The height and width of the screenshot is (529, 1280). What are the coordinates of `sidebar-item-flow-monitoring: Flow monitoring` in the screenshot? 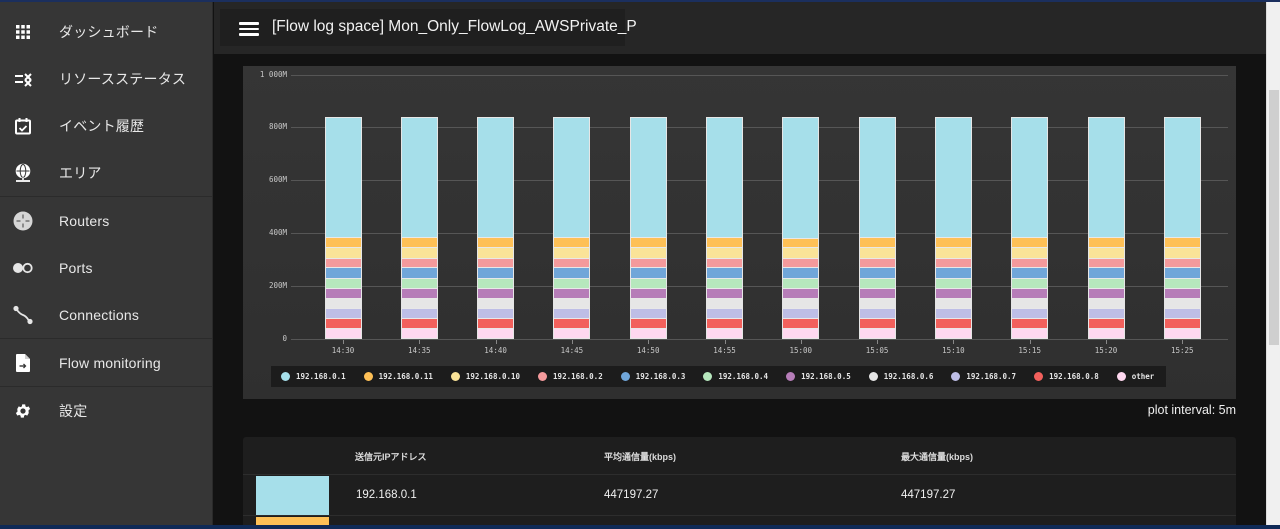 It's located at (106, 362).